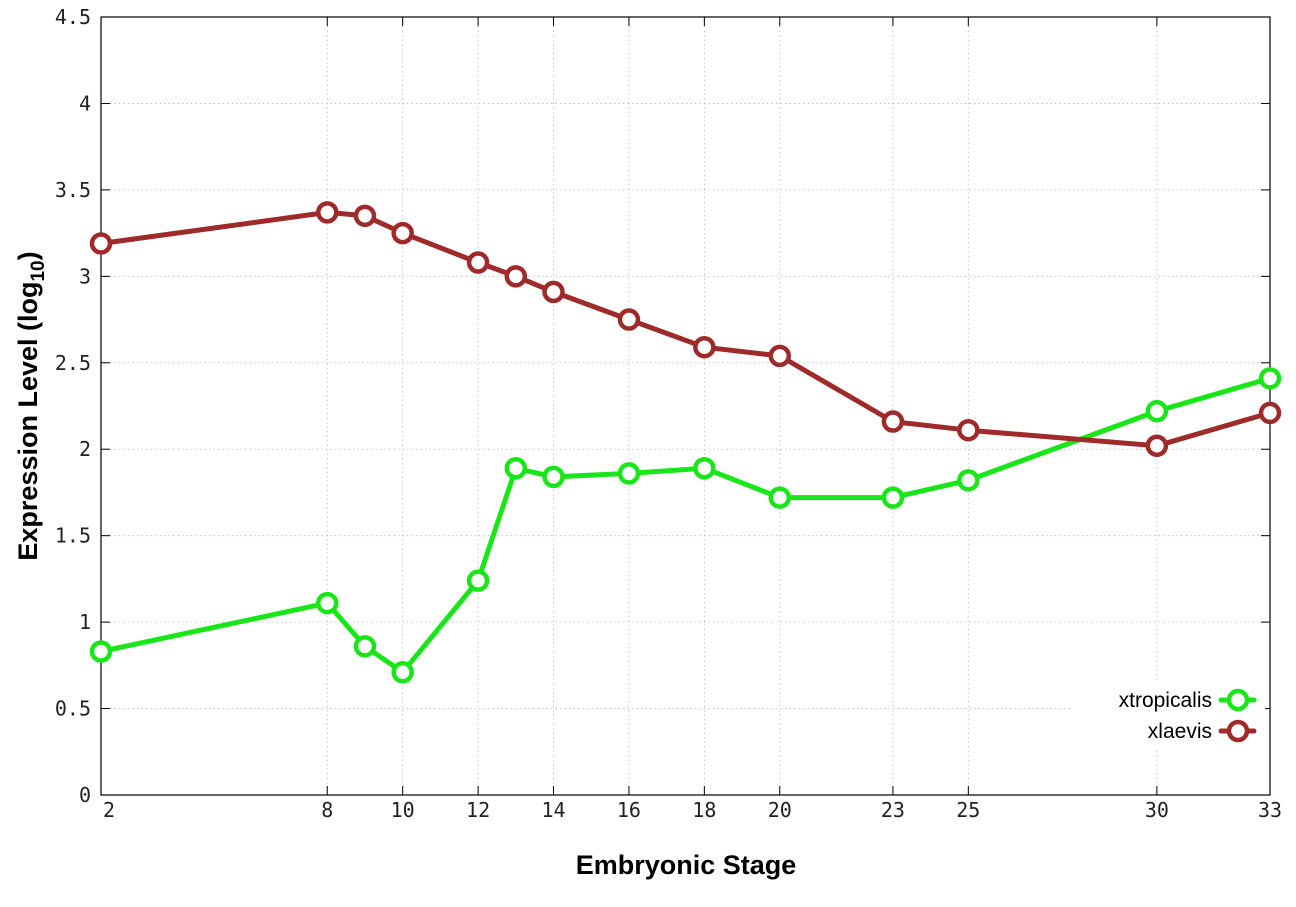  Describe the element at coordinates (403, 810) in the screenshot. I see `x-tick-label: 10` at that location.